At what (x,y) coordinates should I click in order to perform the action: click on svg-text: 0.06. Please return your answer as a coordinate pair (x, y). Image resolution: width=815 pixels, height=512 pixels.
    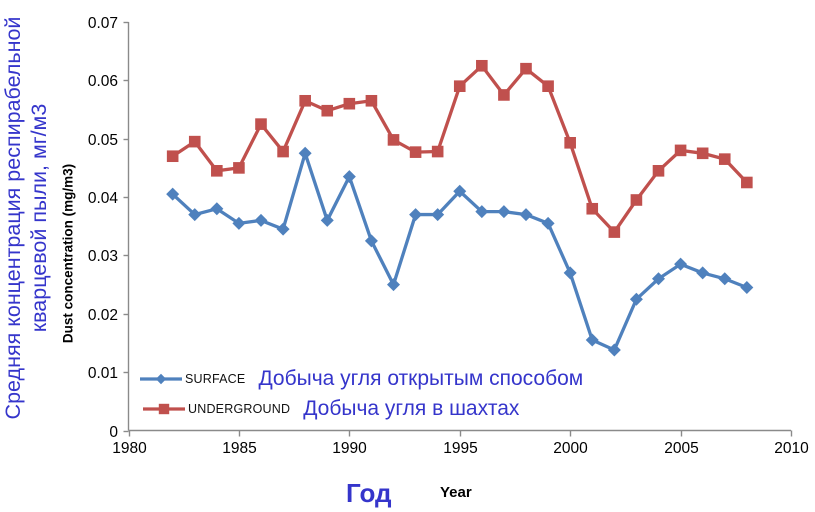
    Looking at the image, I should click on (103, 81).